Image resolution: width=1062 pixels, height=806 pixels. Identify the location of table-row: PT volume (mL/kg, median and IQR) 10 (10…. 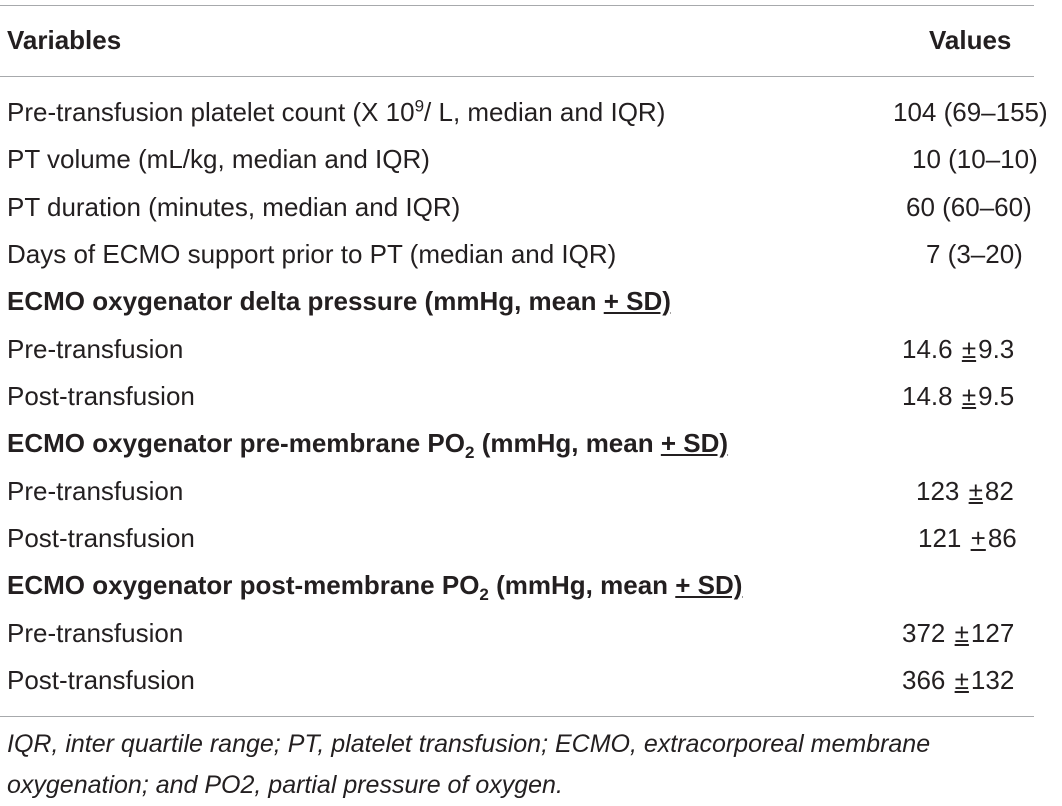
(531, 159).